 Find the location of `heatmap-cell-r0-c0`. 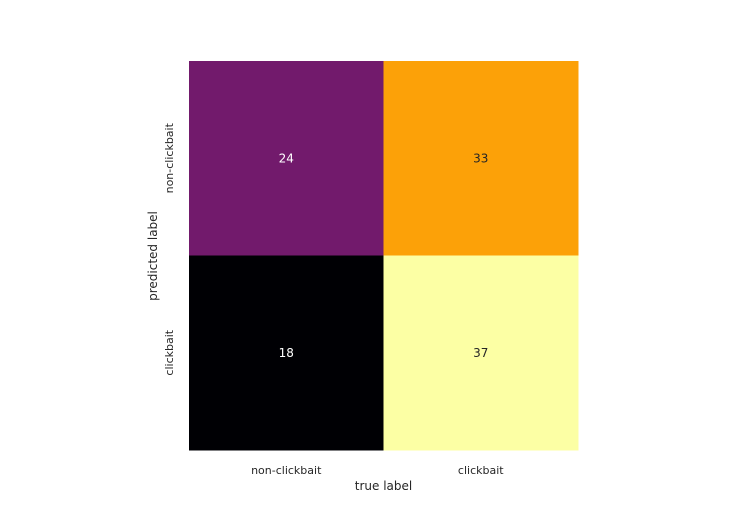

heatmap-cell-r0-c0 is located at coordinates (286, 158).